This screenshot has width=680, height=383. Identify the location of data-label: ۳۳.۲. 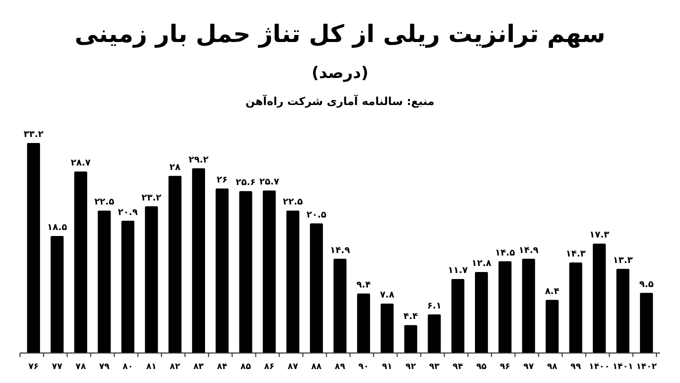
(34, 135).